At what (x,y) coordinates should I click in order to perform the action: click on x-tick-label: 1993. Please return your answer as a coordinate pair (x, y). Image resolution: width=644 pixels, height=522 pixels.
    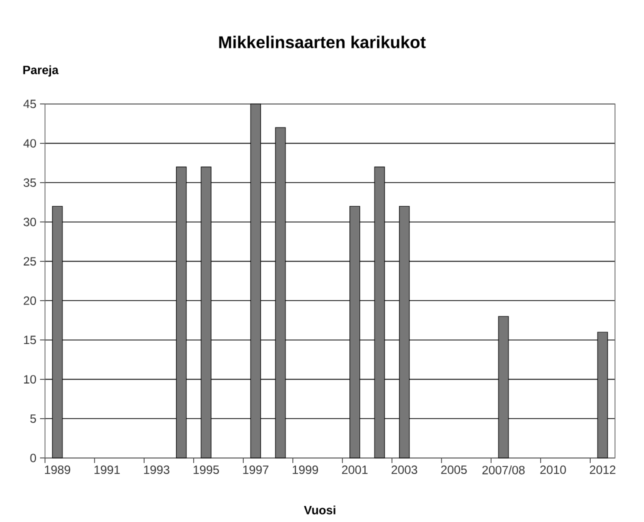
    Looking at the image, I should click on (157, 470).